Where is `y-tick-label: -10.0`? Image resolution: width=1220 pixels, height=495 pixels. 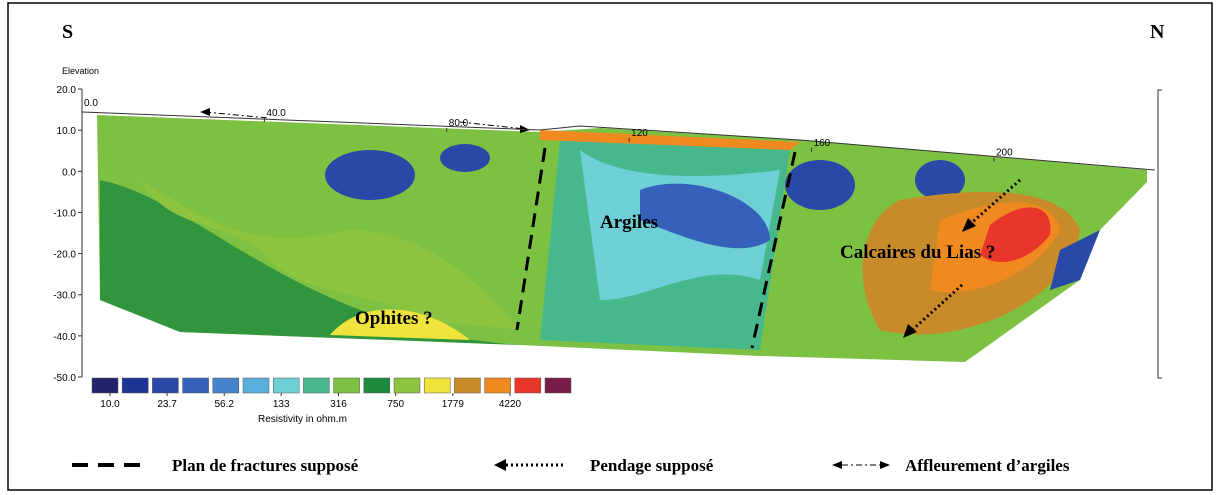 y-tick-label: -10.0 is located at coordinates (64, 213).